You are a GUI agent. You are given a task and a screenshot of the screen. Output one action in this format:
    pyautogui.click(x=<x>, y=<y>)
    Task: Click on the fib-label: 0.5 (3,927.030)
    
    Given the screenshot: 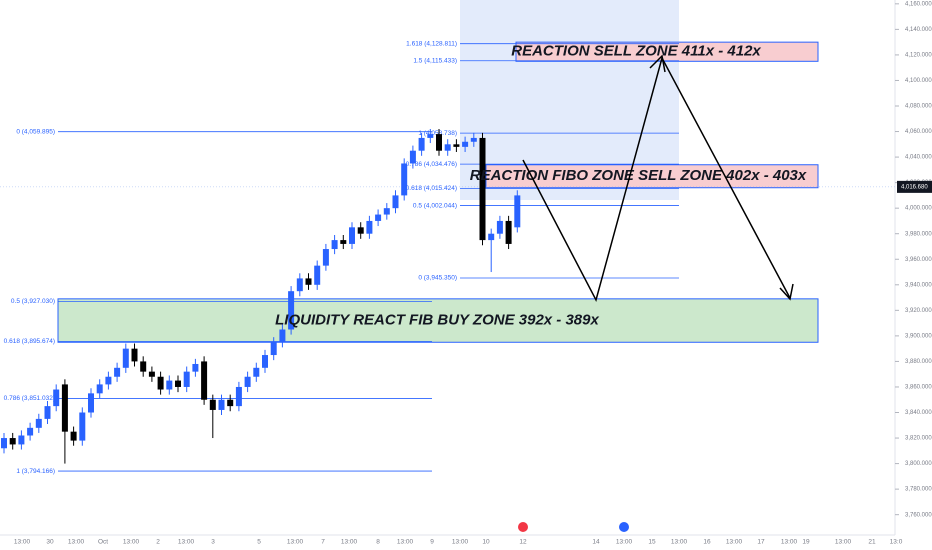 What is the action you would take?
    pyautogui.click(x=33, y=301)
    